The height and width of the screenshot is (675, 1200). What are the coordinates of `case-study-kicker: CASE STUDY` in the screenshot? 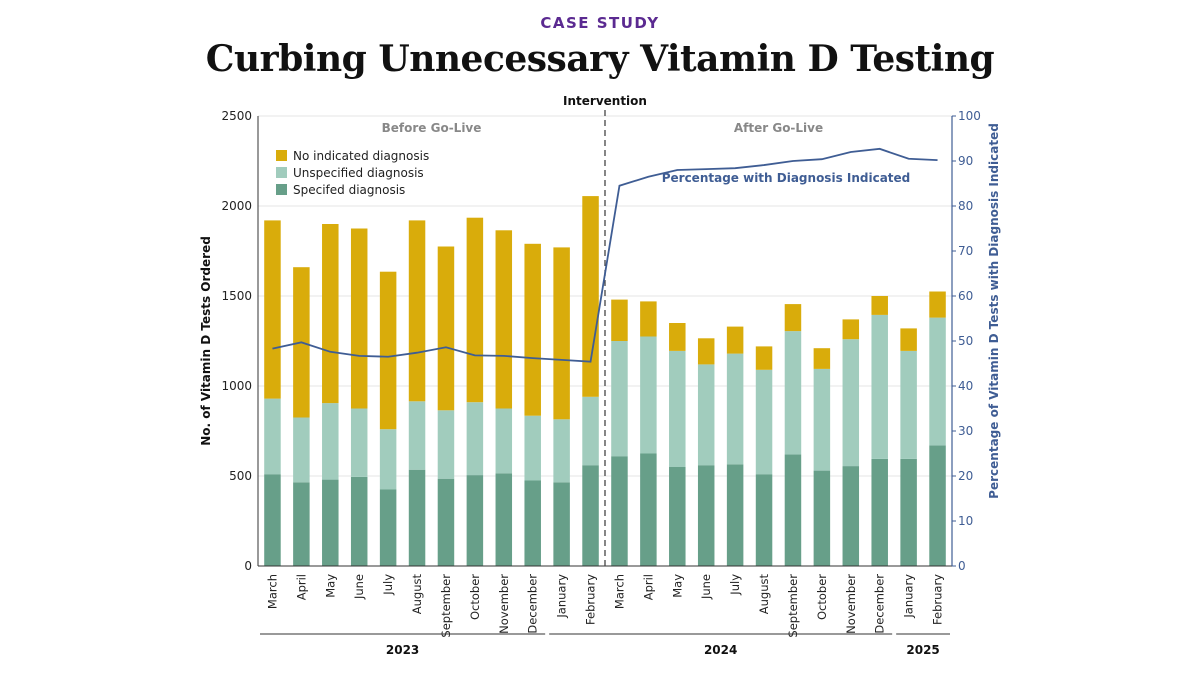 It's located at (600, 23).